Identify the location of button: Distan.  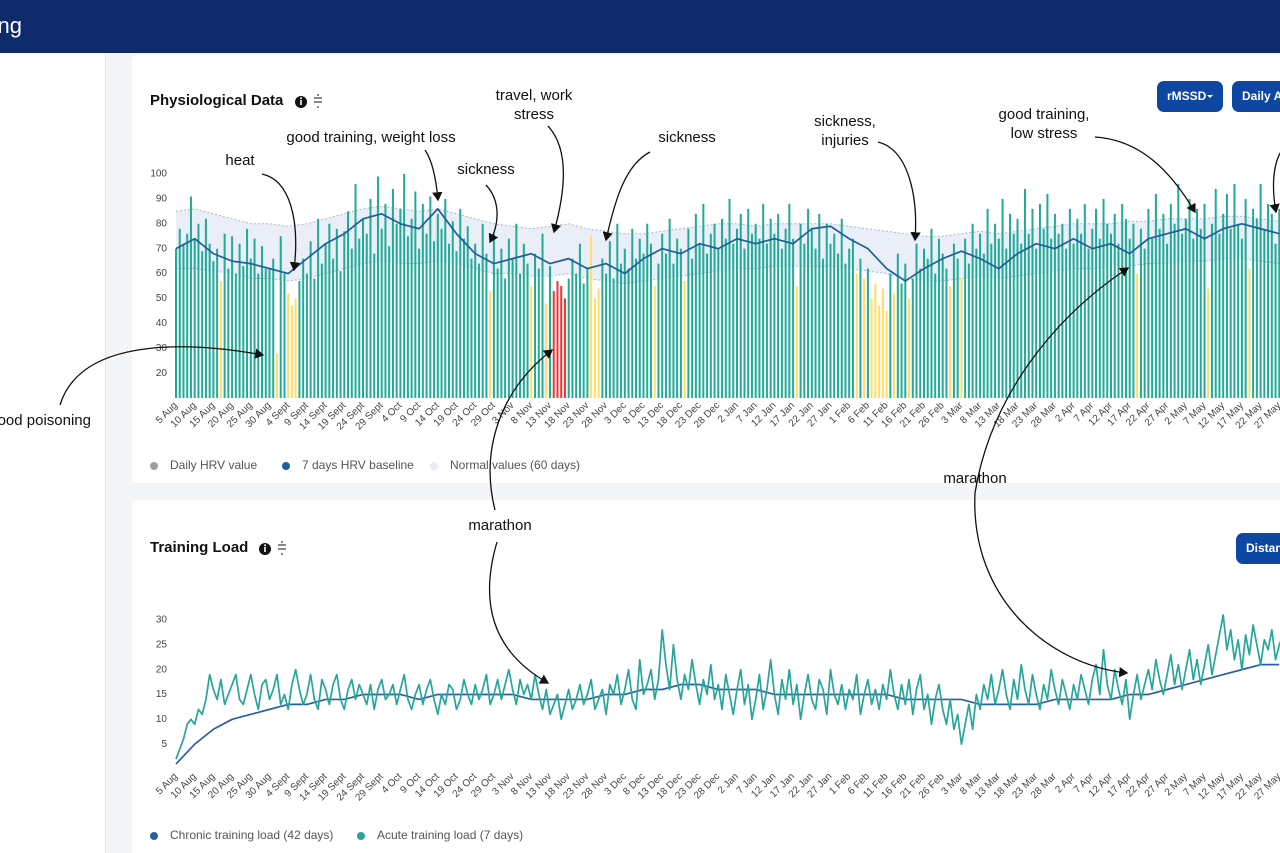
(1258, 548).